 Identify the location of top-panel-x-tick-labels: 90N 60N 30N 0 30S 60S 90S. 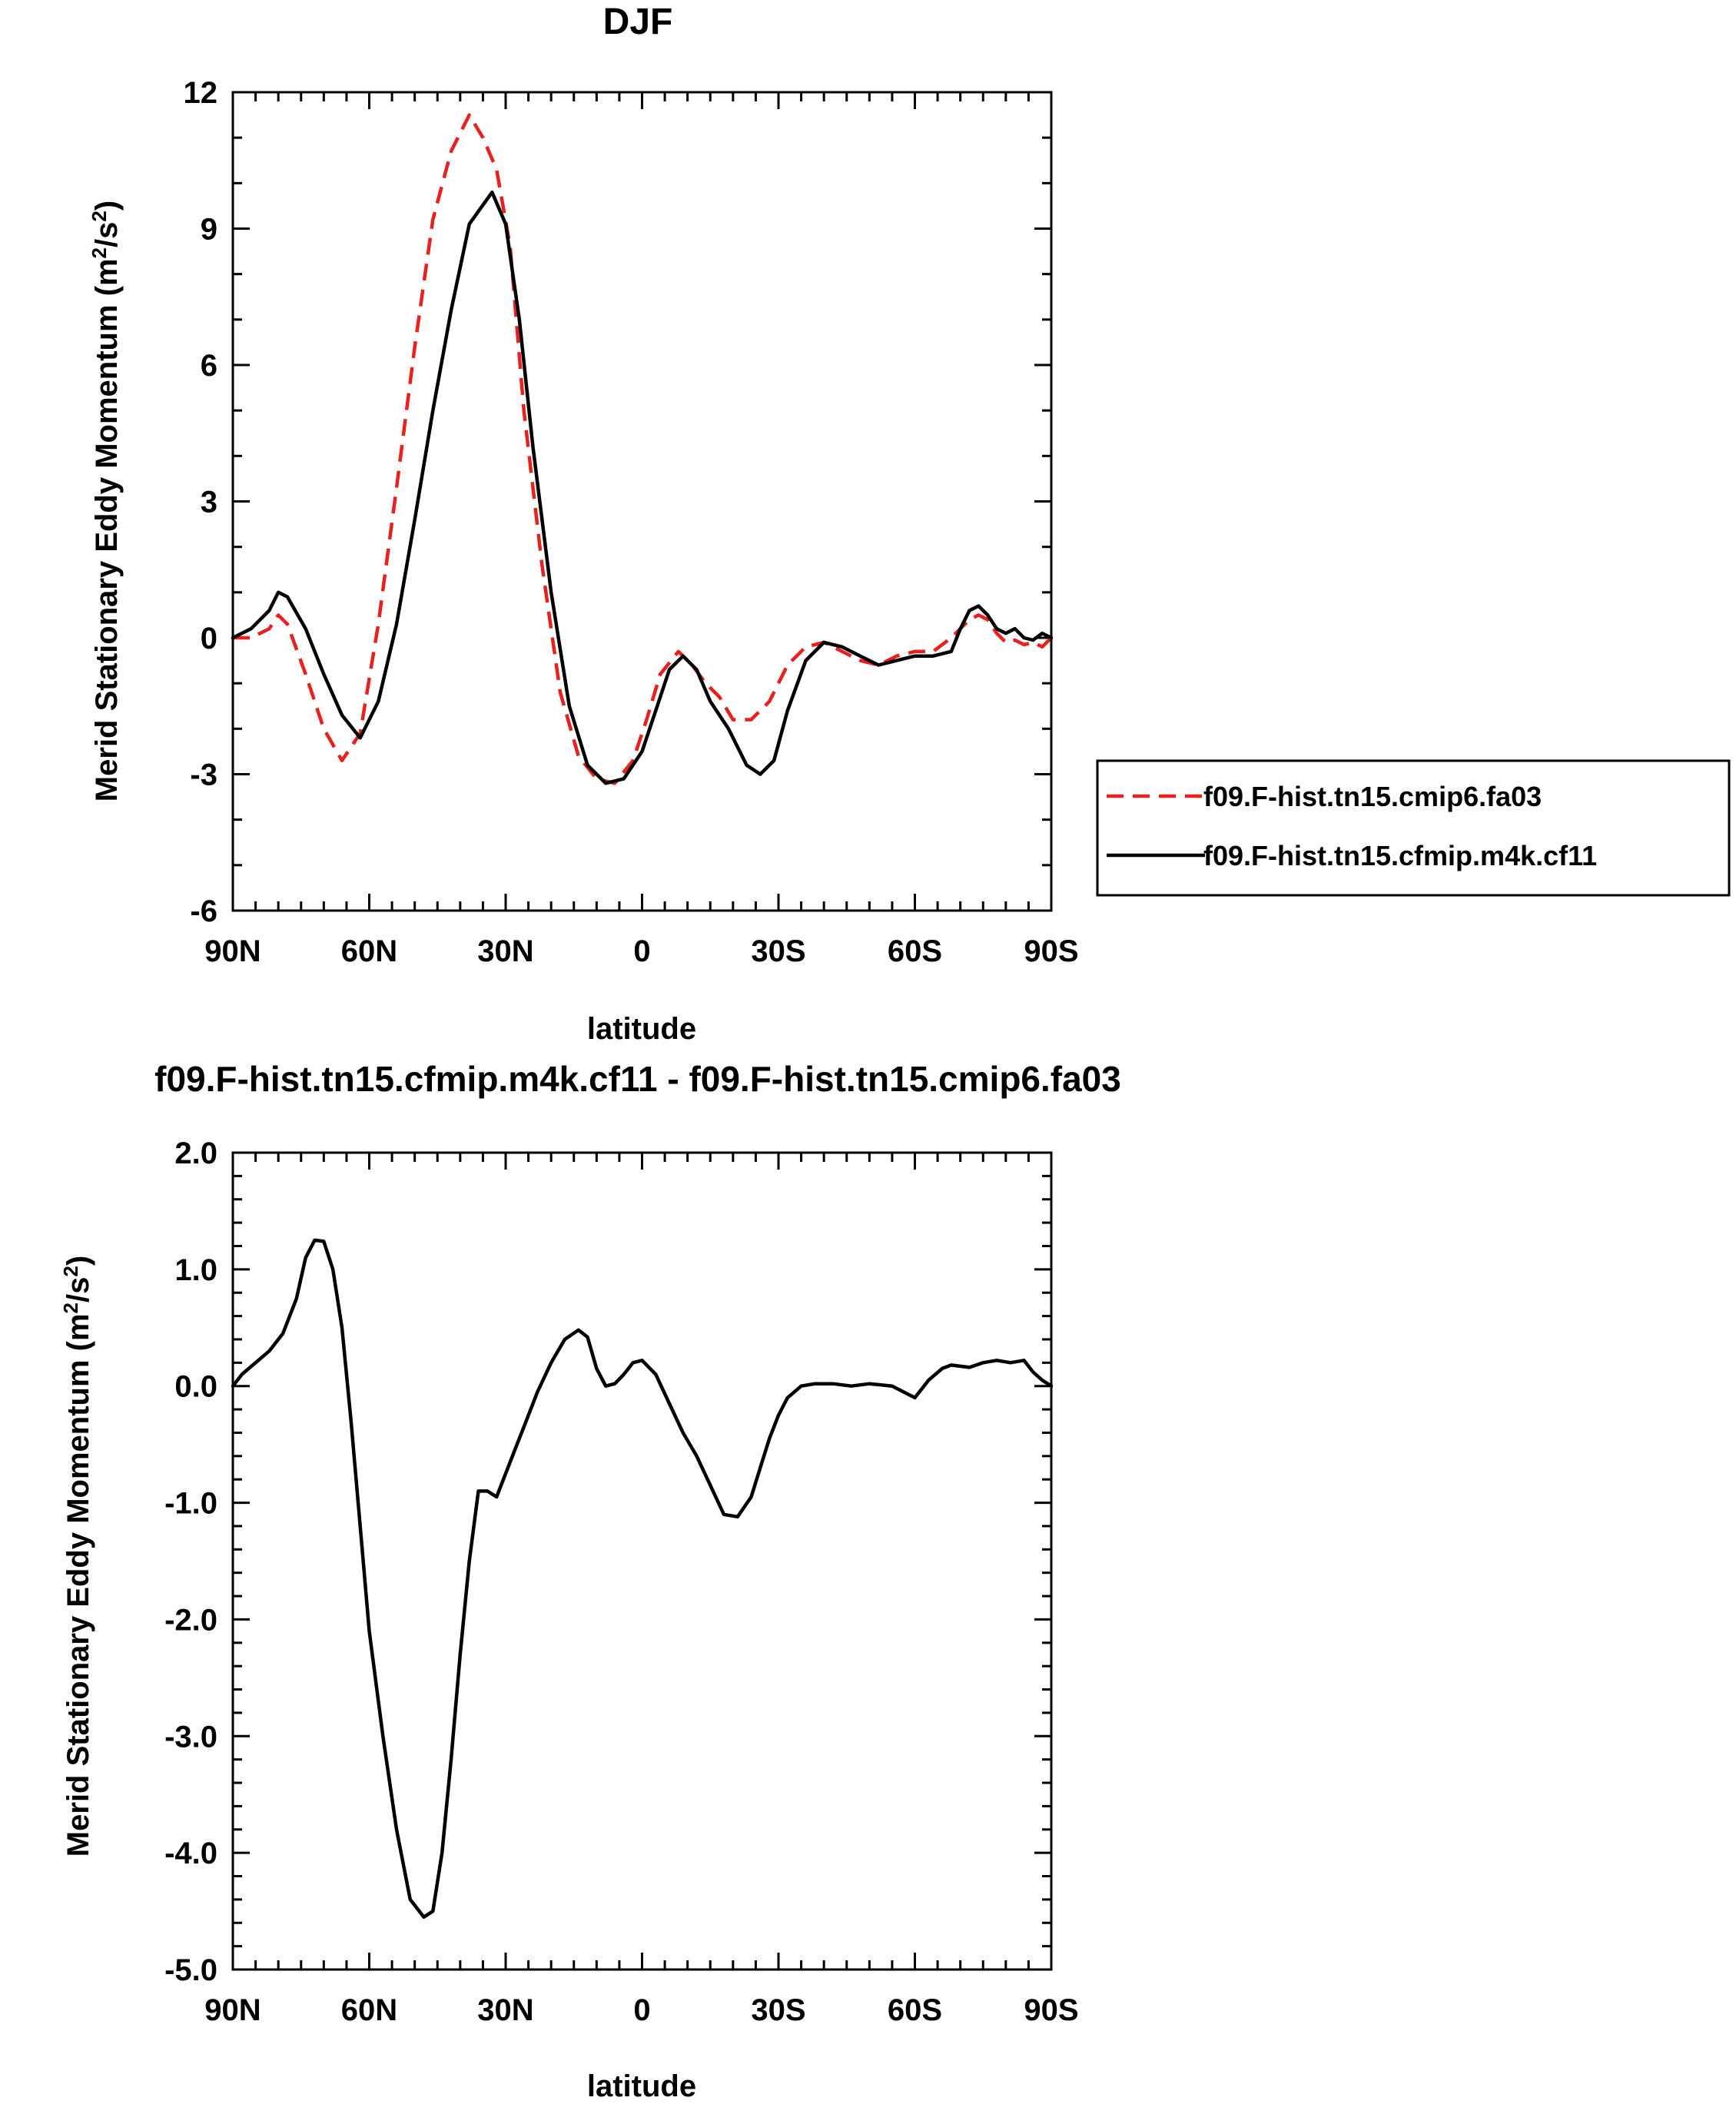
(641, 951).